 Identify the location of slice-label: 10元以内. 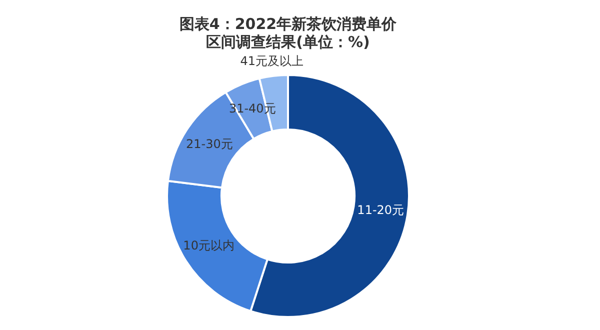
(208, 245).